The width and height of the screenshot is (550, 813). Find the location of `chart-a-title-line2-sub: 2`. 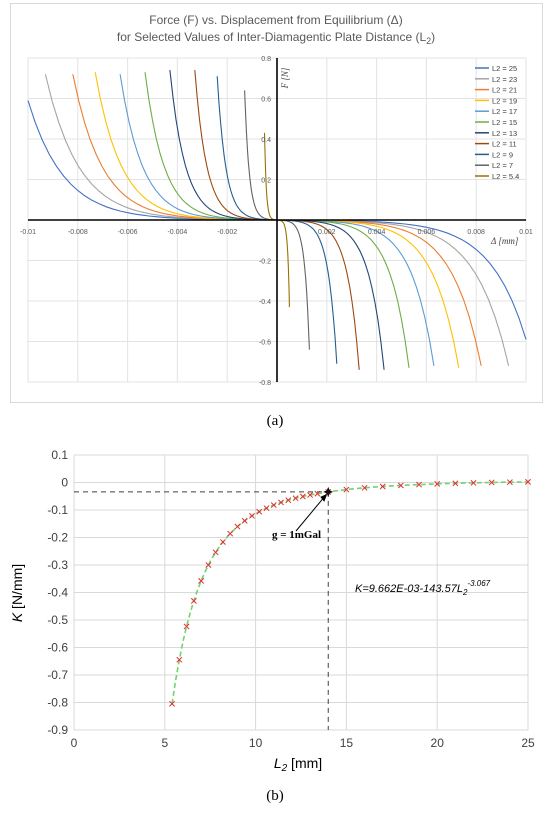

chart-a-title-line2-sub: 2 is located at coordinates (428, 41).